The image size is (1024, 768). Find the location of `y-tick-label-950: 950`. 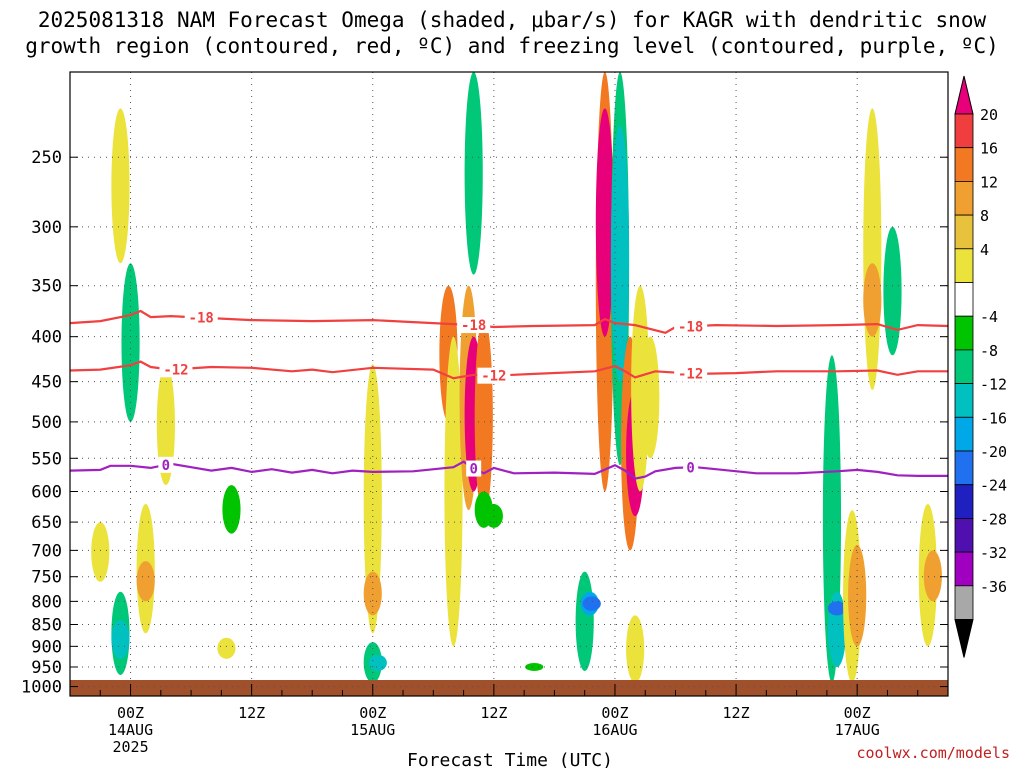

y-tick-label-950: 950 is located at coordinates (46, 668).